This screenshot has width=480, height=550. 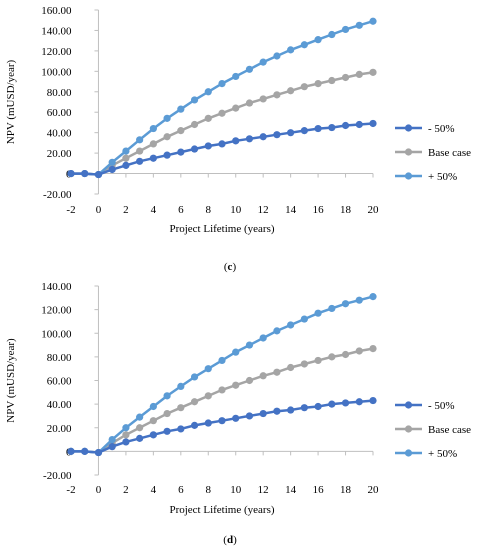 What do you see at coordinates (346, 210) in the screenshot?
I see `x-tick-label: 18` at bounding box center [346, 210].